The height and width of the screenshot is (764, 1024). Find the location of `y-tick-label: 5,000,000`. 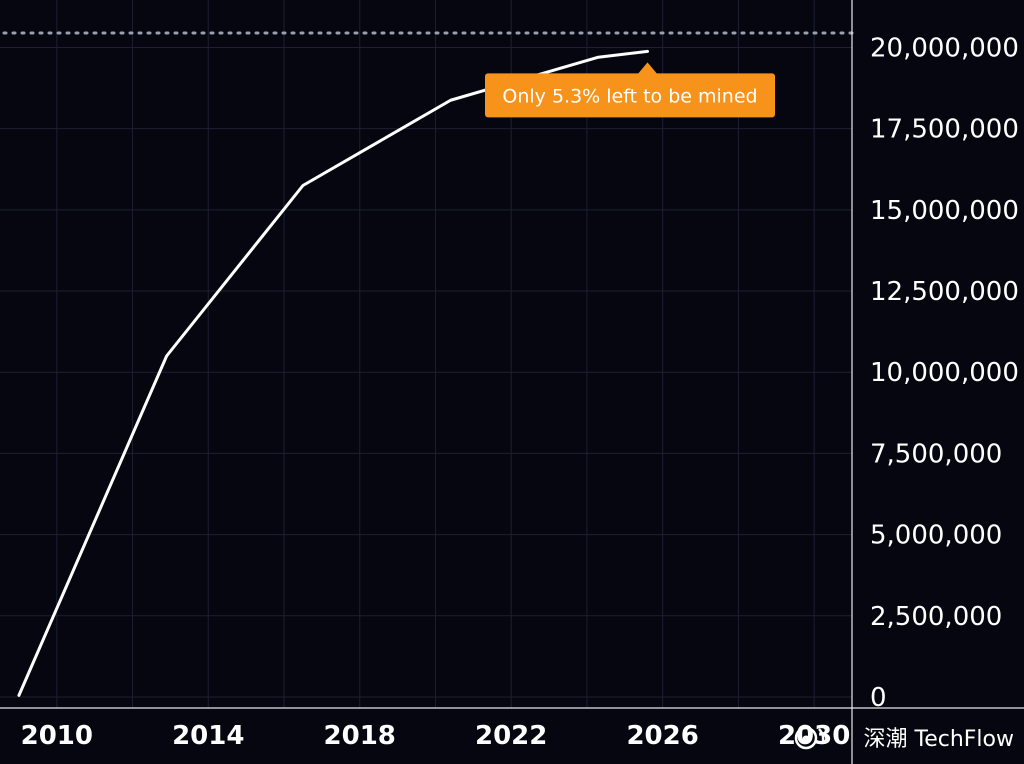

y-tick-label: 5,000,000 is located at coordinates (936, 536).